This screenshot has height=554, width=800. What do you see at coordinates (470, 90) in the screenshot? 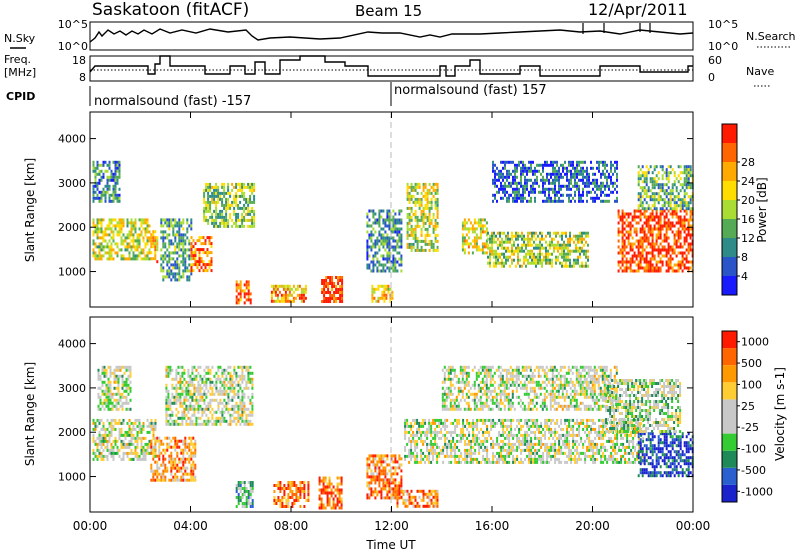
I see `cpid-segment-2: normalsound (fast) 157` at bounding box center [470, 90].